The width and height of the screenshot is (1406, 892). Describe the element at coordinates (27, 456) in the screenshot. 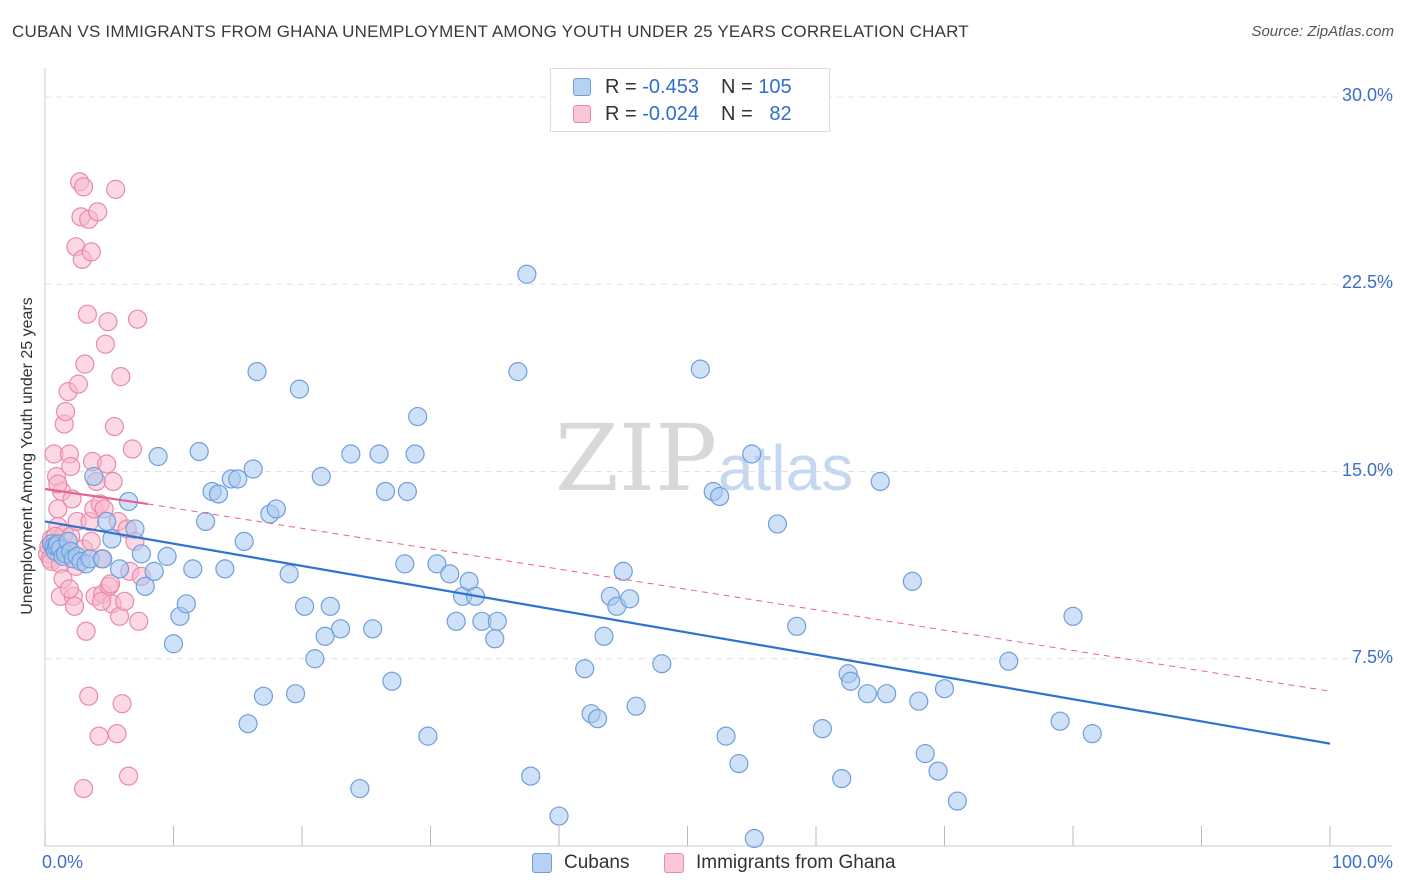

I see `y-axis-title: Unemployment Among Youth under 25 years` at that location.